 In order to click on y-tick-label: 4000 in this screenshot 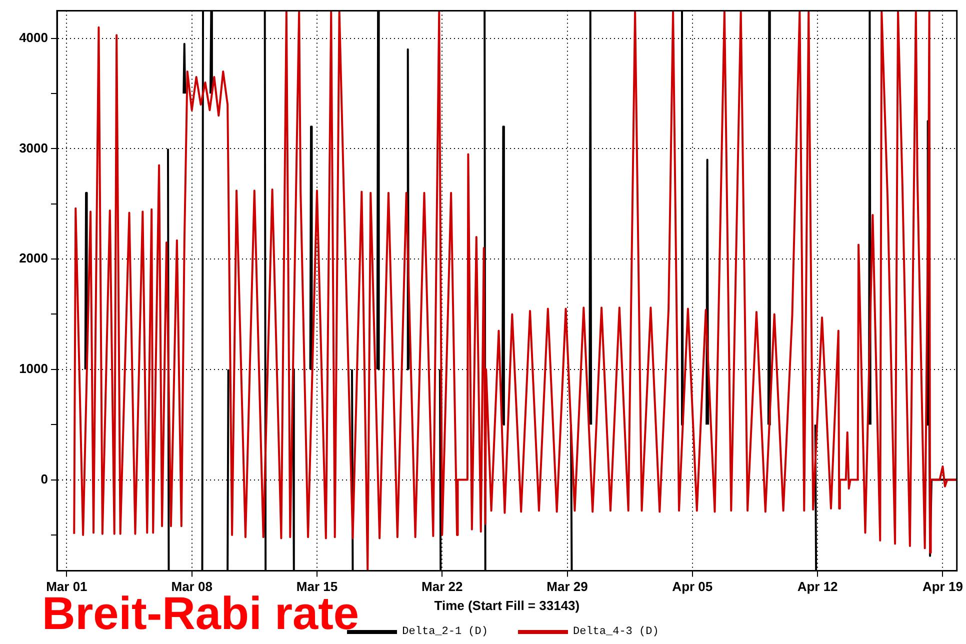, I will do `click(33, 37)`.